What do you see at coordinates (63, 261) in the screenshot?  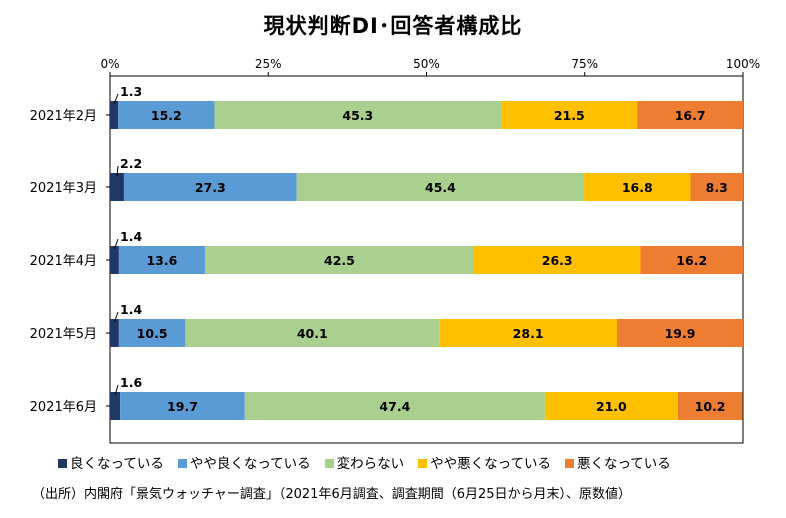 I see `category-label: 2021年4月` at bounding box center [63, 261].